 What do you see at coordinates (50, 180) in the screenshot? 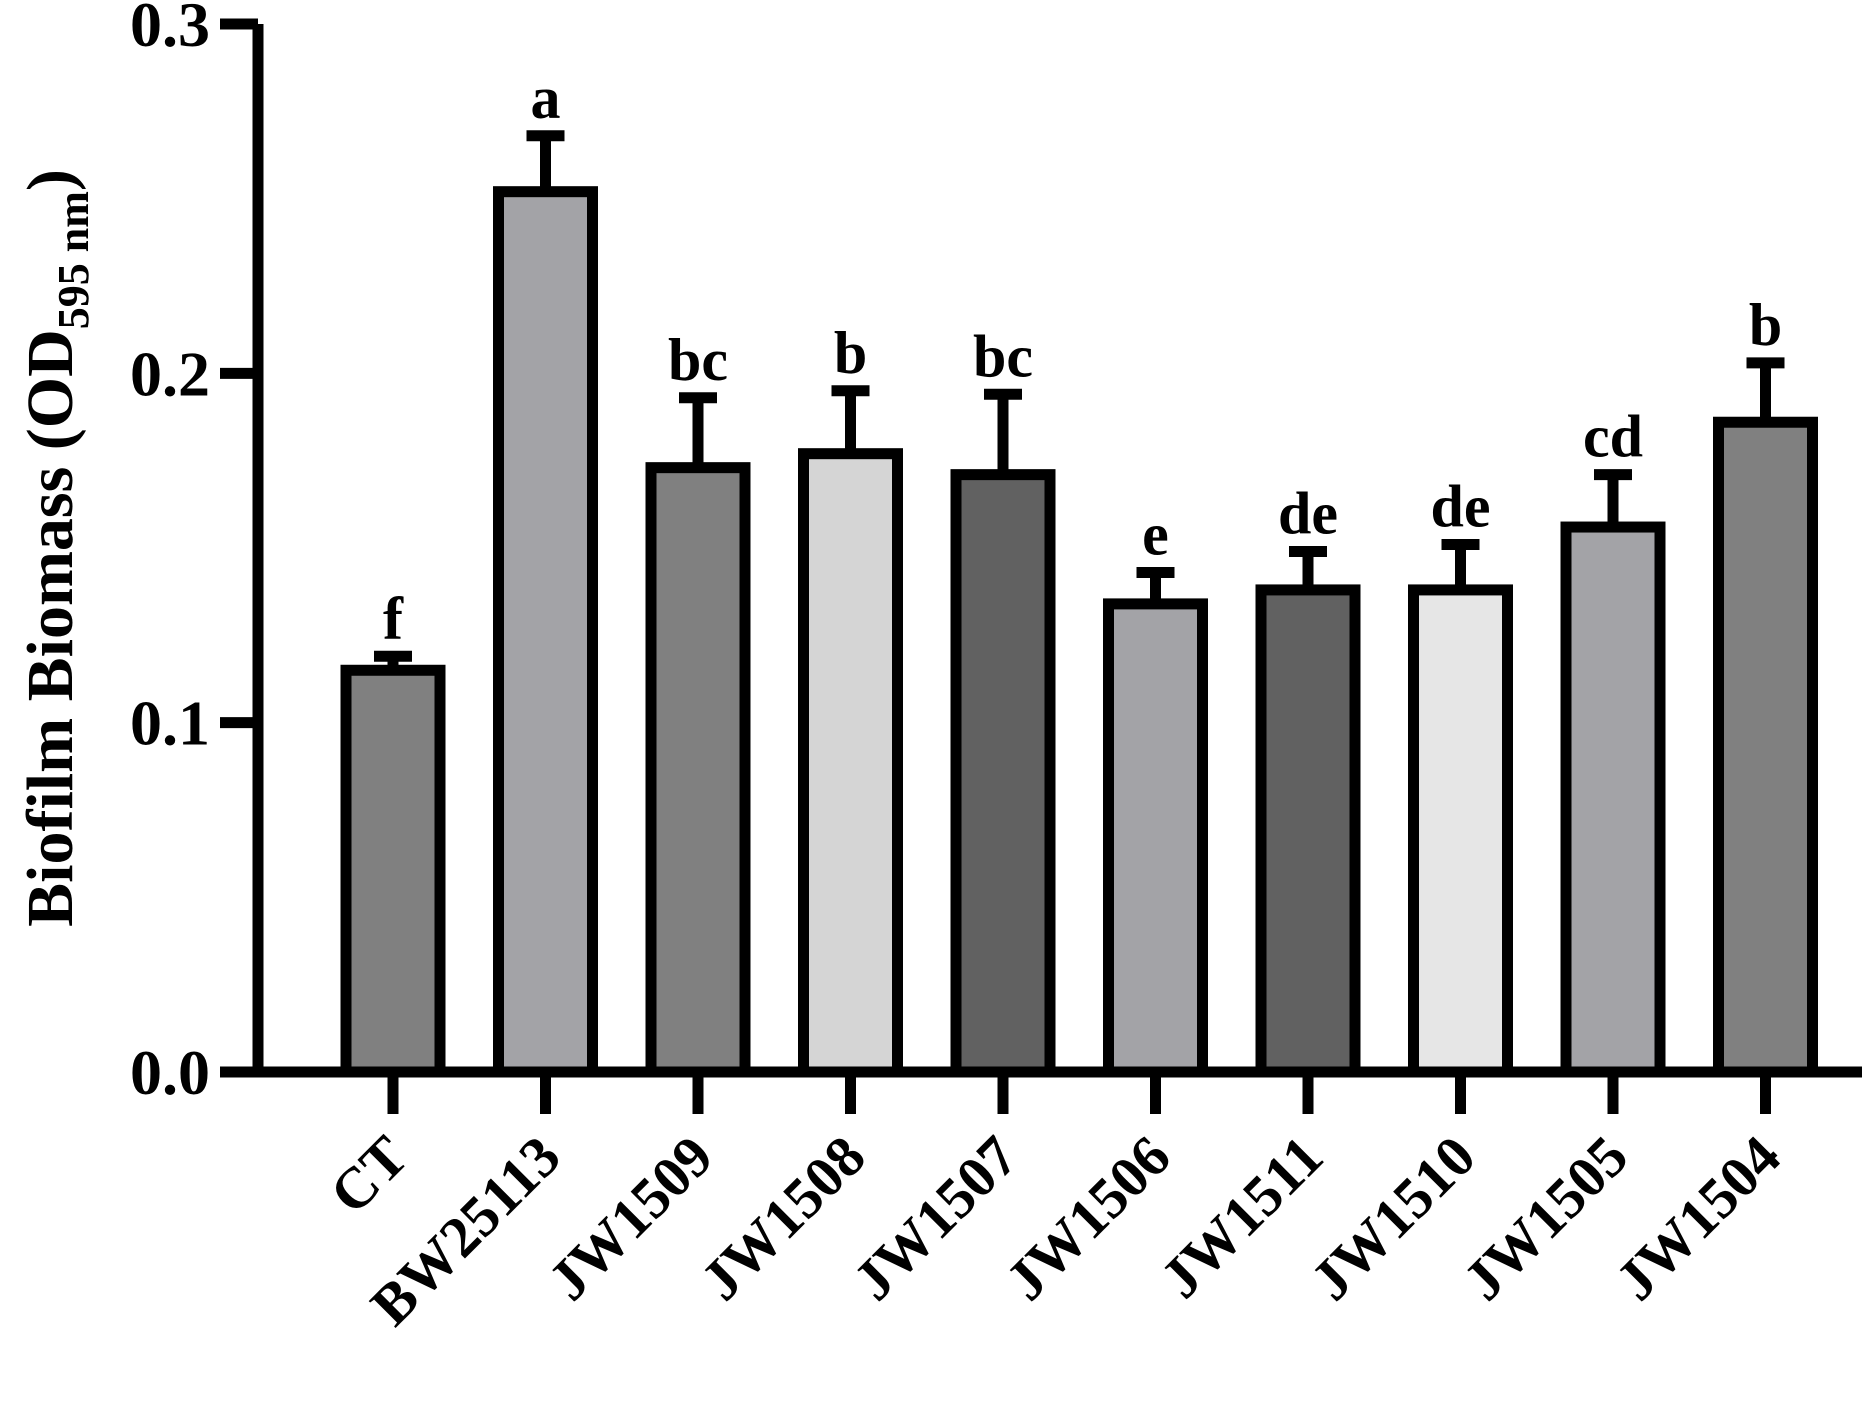
I see `y-axis-title-suffix: )` at bounding box center [50, 180].